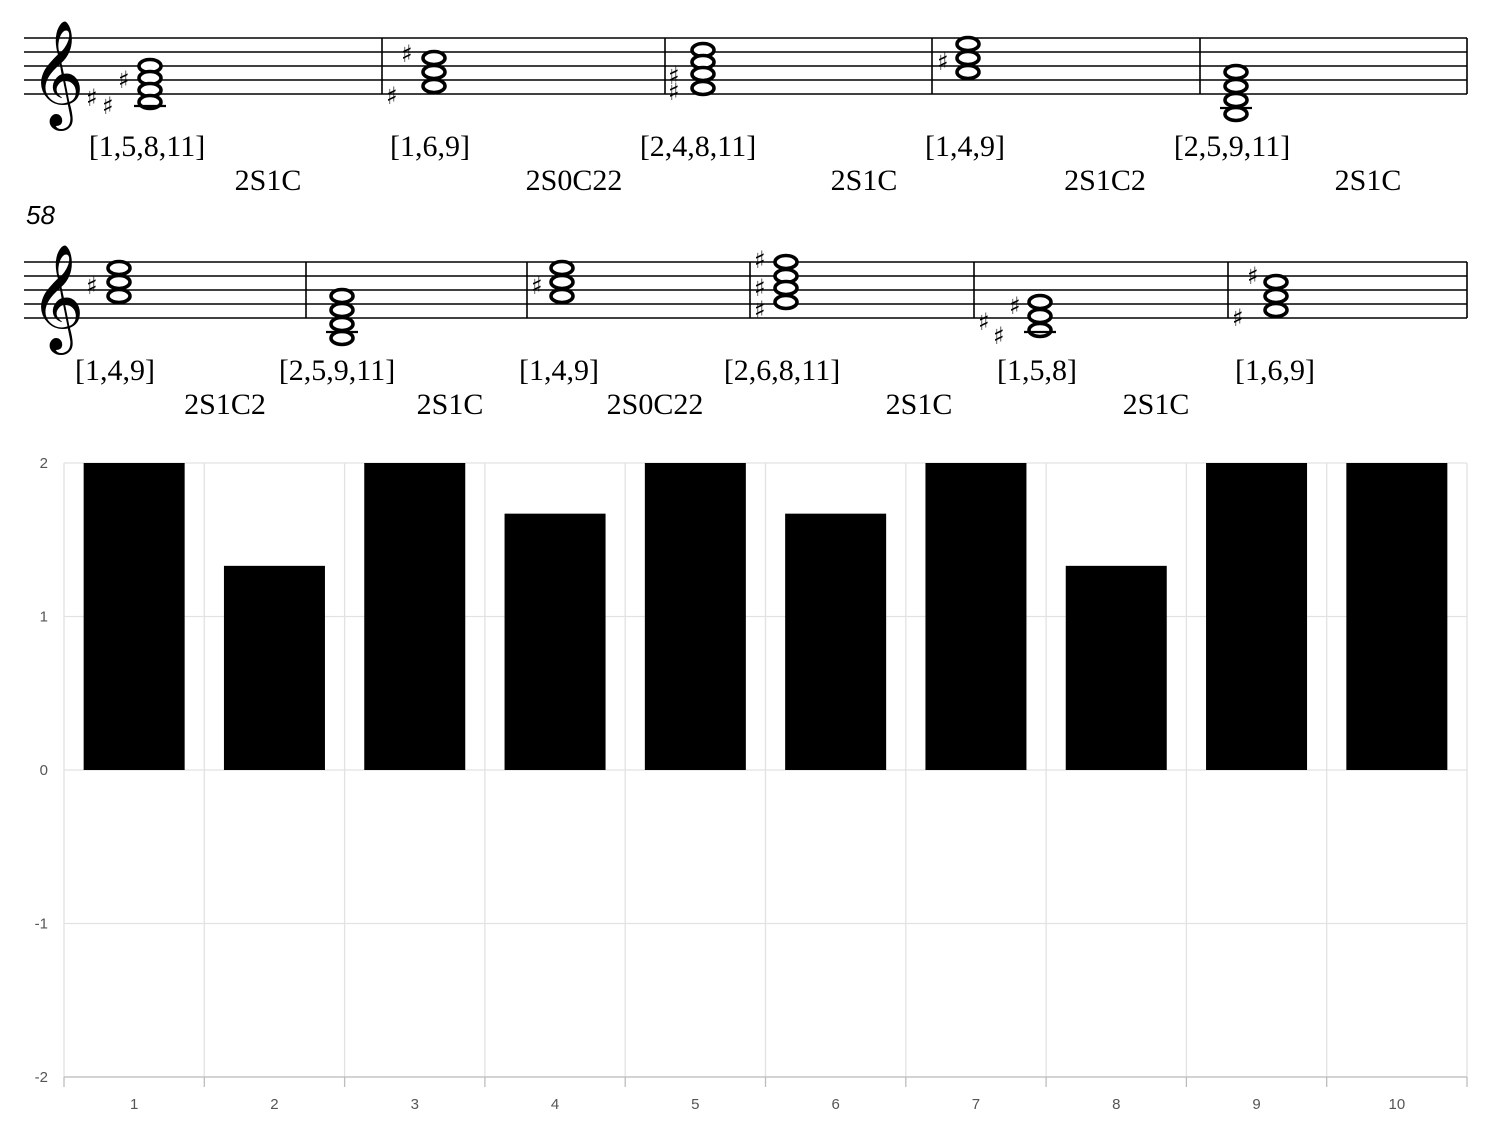 This screenshot has width=1495, height=1143. Describe the element at coordinates (41, 1077) in the screenshot. I see `y-tick-label: -2` at that location.